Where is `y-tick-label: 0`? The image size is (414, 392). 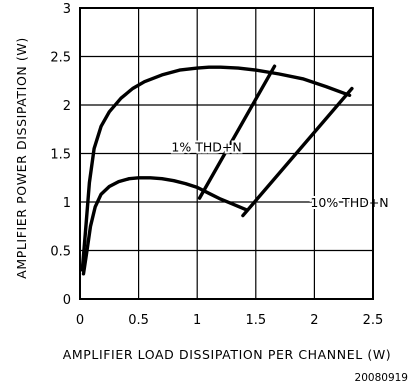
y-tick-label: 0 is located at coordinates (67, 300).